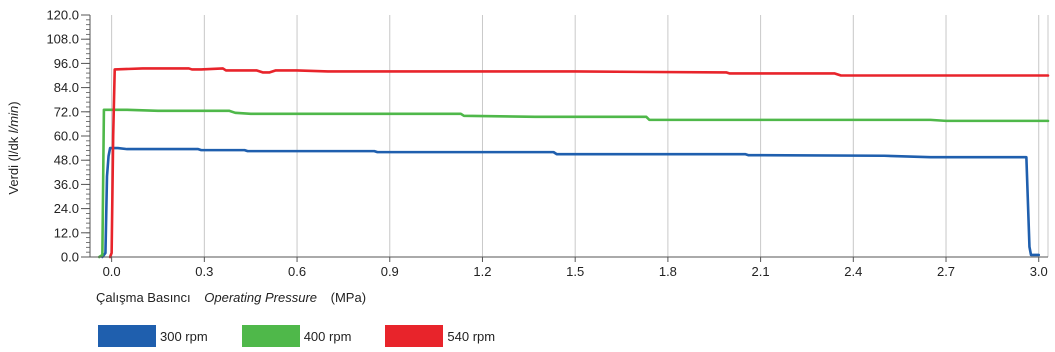 This screenshot has height=352, width=1055. I want to click on x-tick-label: 0.3, so click(204, 271).